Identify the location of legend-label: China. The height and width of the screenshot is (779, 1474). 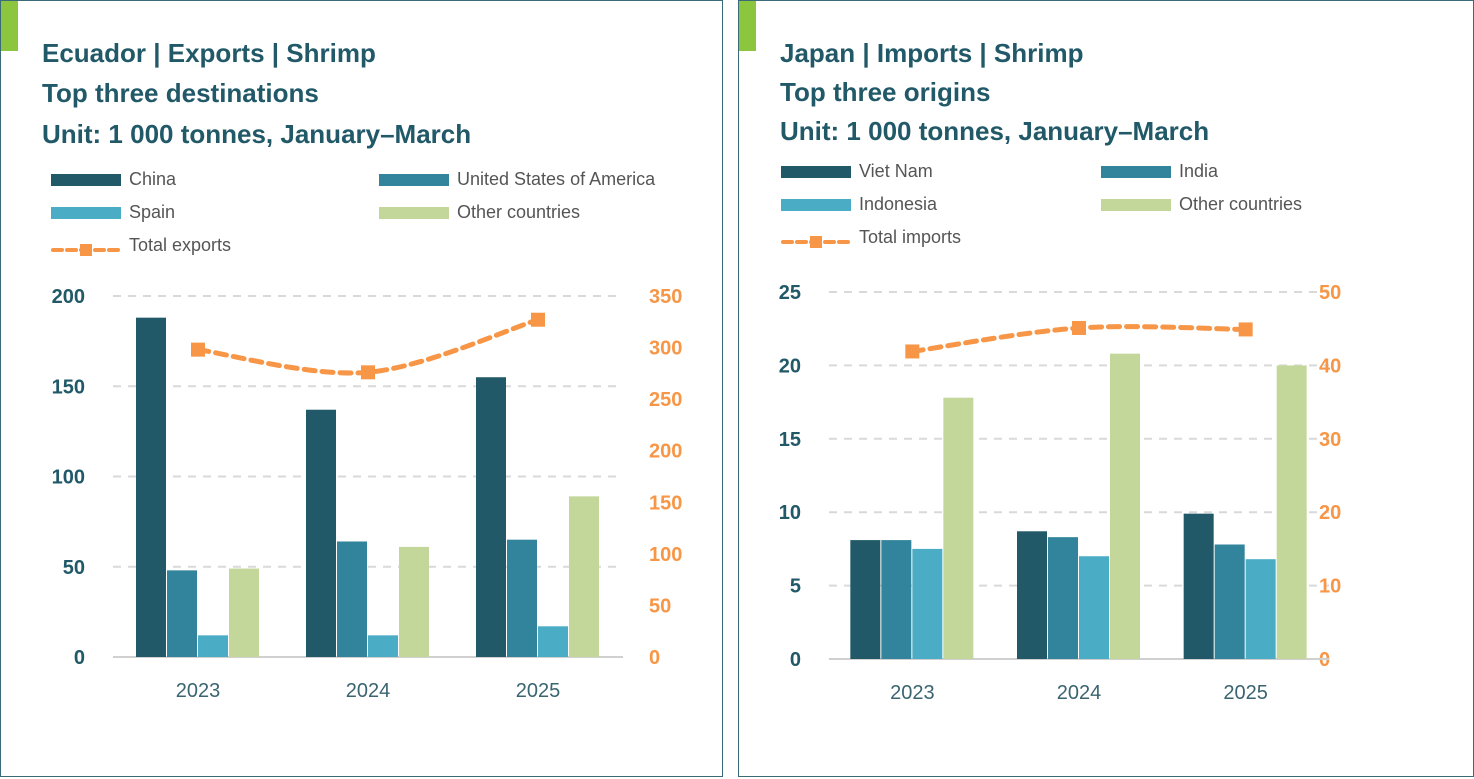
(153, 179).